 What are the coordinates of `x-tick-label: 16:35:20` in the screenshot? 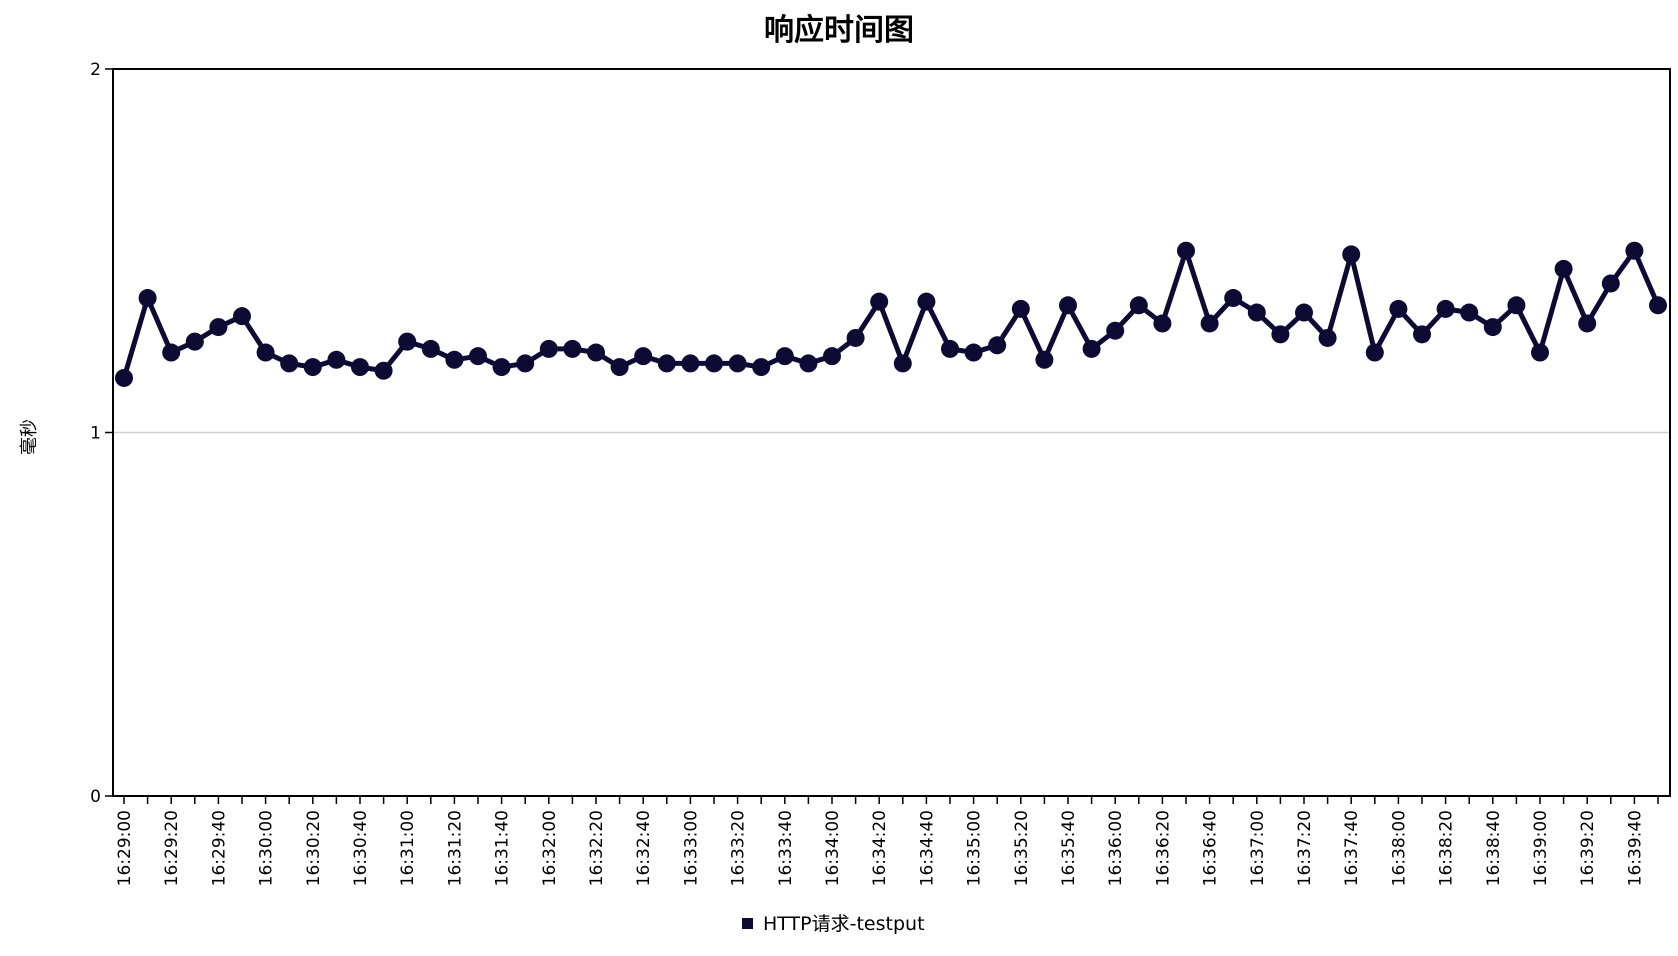 It's located at (1022, 848).